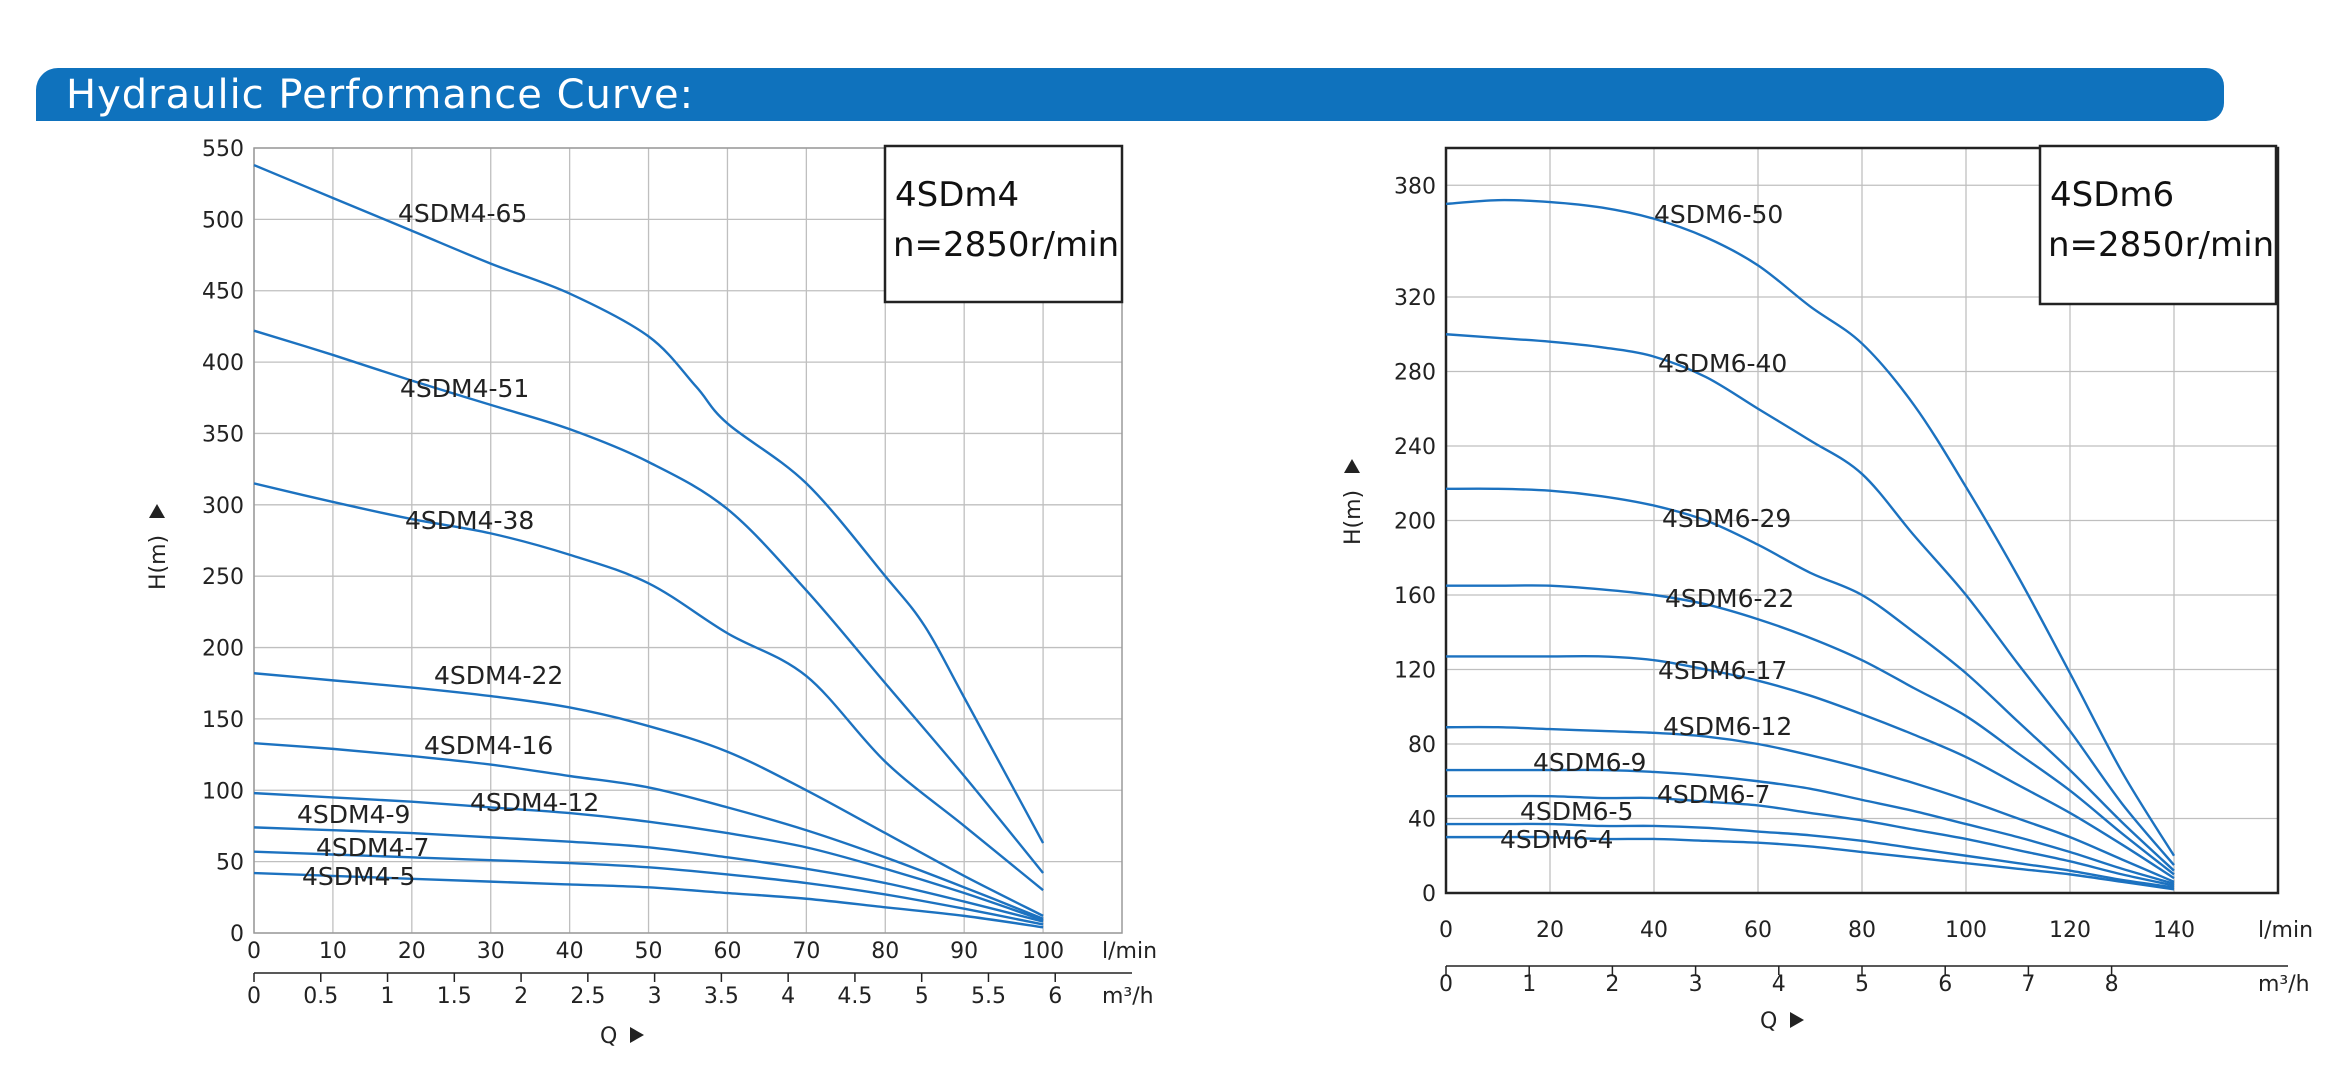 Image resolution: width=2342 pixels, height=1081 pixels. Describe the element at coordinates (358, 876) in the screenshot. I see `left-series-label-8: 4SDM4-5` at that location.